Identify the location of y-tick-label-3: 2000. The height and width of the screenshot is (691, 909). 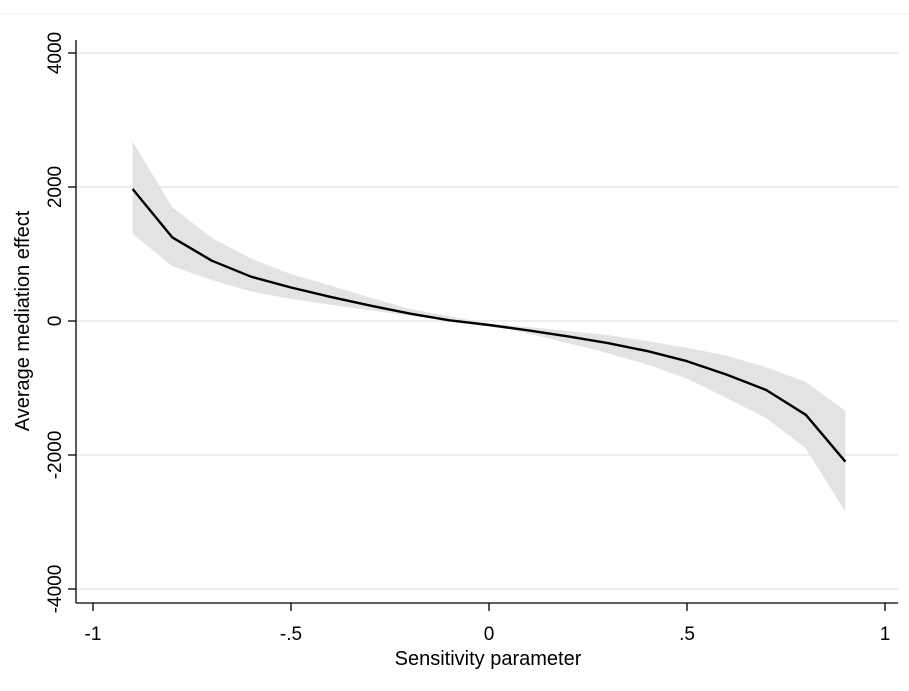
(55, 187).